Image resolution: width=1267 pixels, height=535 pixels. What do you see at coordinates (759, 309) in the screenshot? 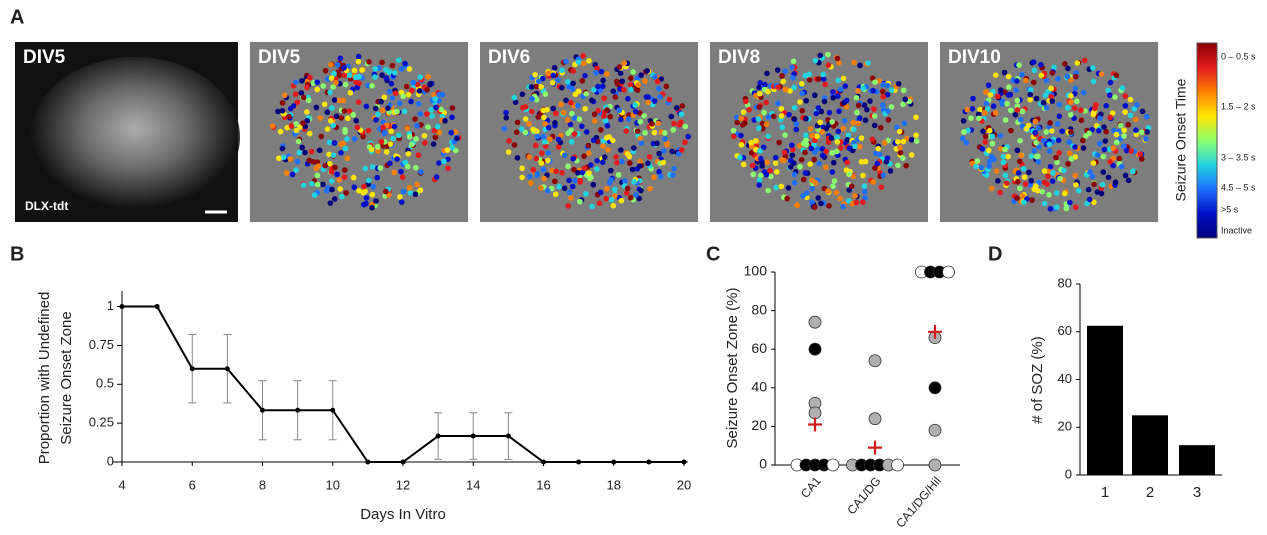
I see `y-tick-label: 80` at bounding box center [759, 309].